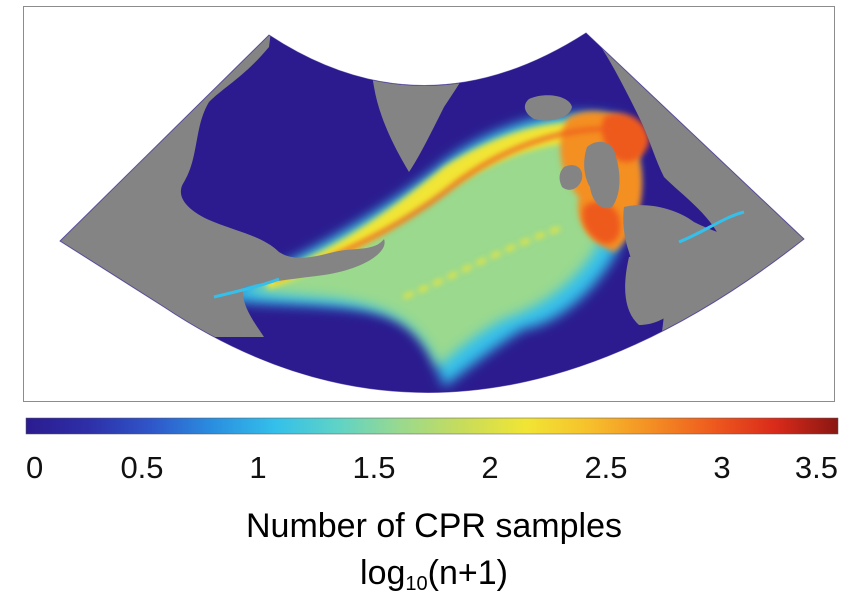  Describe the element at coordinates (373, 467) in the screenshot. I see `colorbar-tick-label: 1.5` at that location.